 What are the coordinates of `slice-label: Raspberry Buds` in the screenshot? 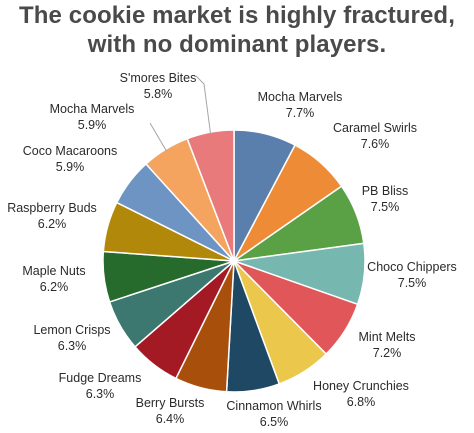 It's located at (52, 208).